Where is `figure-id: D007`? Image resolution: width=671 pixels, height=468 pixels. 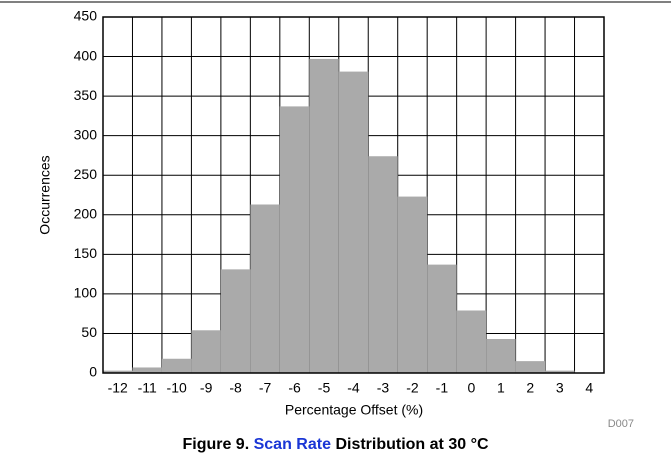
figure-id: D007 is located at coordinates (621, 424).